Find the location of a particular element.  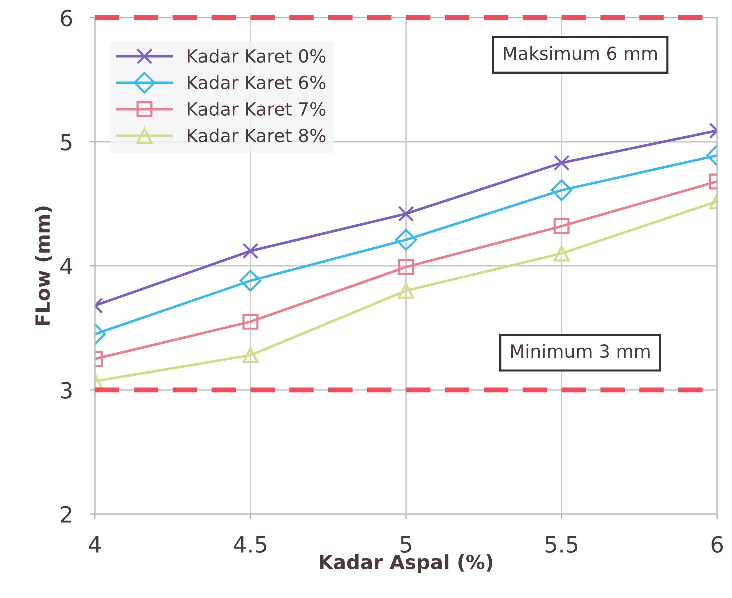

legend-label: Kadar Karet 6% is located at coordinates (257, 83).